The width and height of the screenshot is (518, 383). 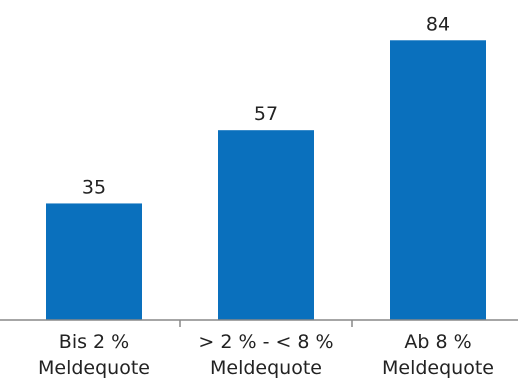 What do you see at coordinates (94, 187) in the screenshot?
I see `value-label-0: 35` at bounding box center [94, 187].